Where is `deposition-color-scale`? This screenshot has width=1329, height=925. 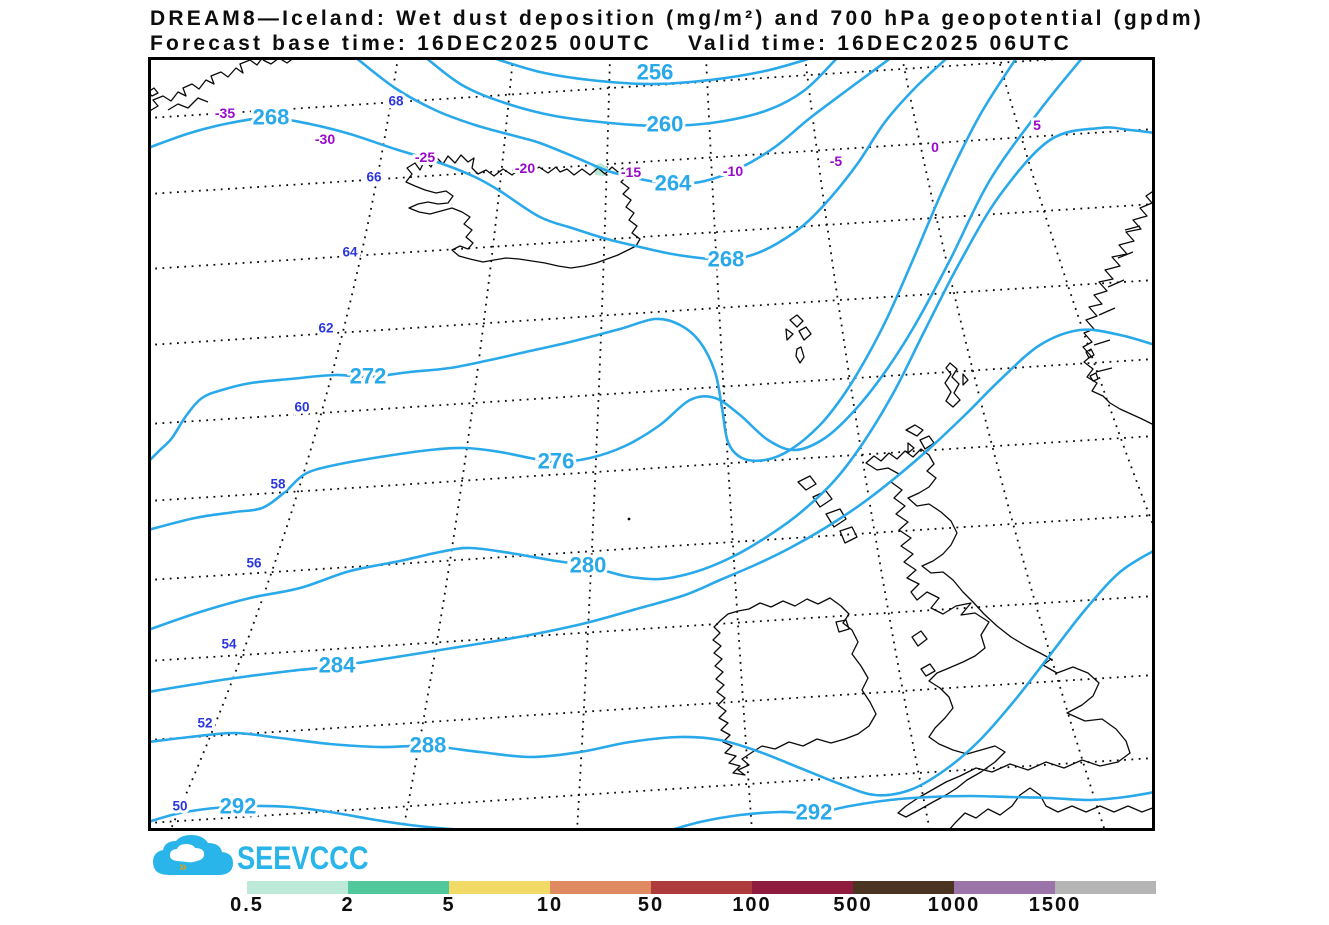
deposition-color-scale is located at coordinates (701, 887).